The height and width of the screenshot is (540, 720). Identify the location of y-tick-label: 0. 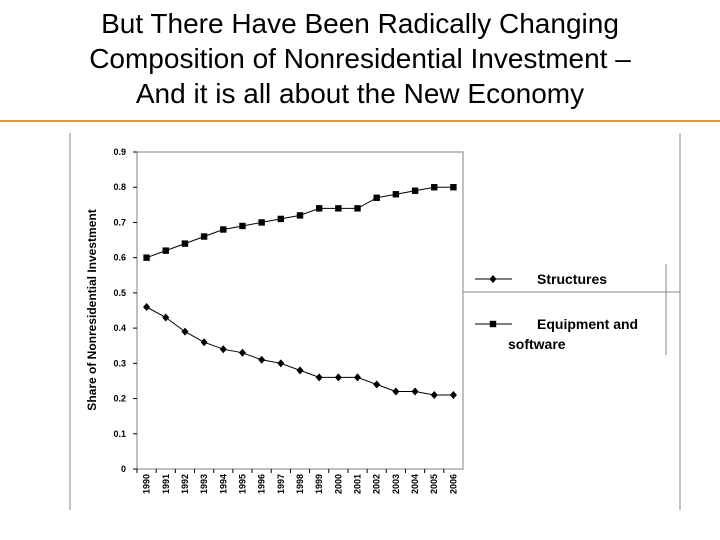
(123, 469).